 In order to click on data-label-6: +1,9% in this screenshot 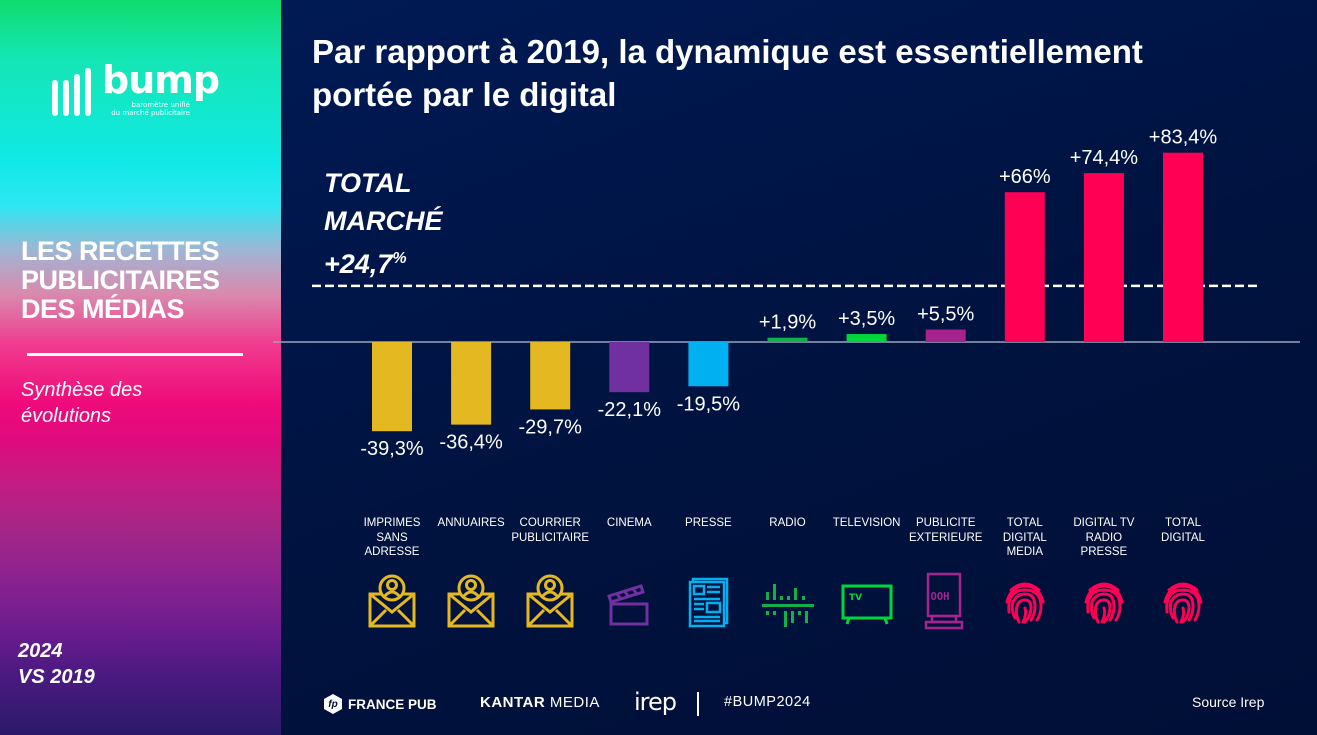, I will do `click(787, 323)`.